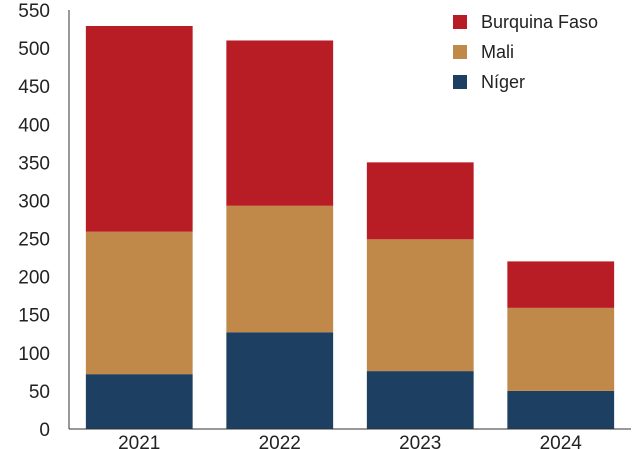 This screenshot has width=633, height=449. What do you see at coordinates (503, 82) in the screenshot?
I see `legend-label: Níger` at bounding box center [503, 82].